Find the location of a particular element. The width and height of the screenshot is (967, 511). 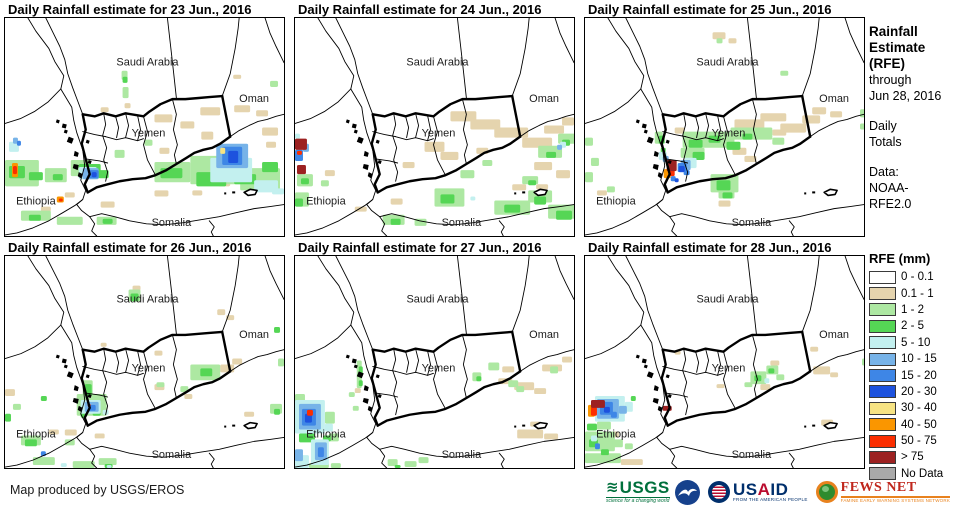

noaa-seagull-icon is located at coordinates (687, 492).